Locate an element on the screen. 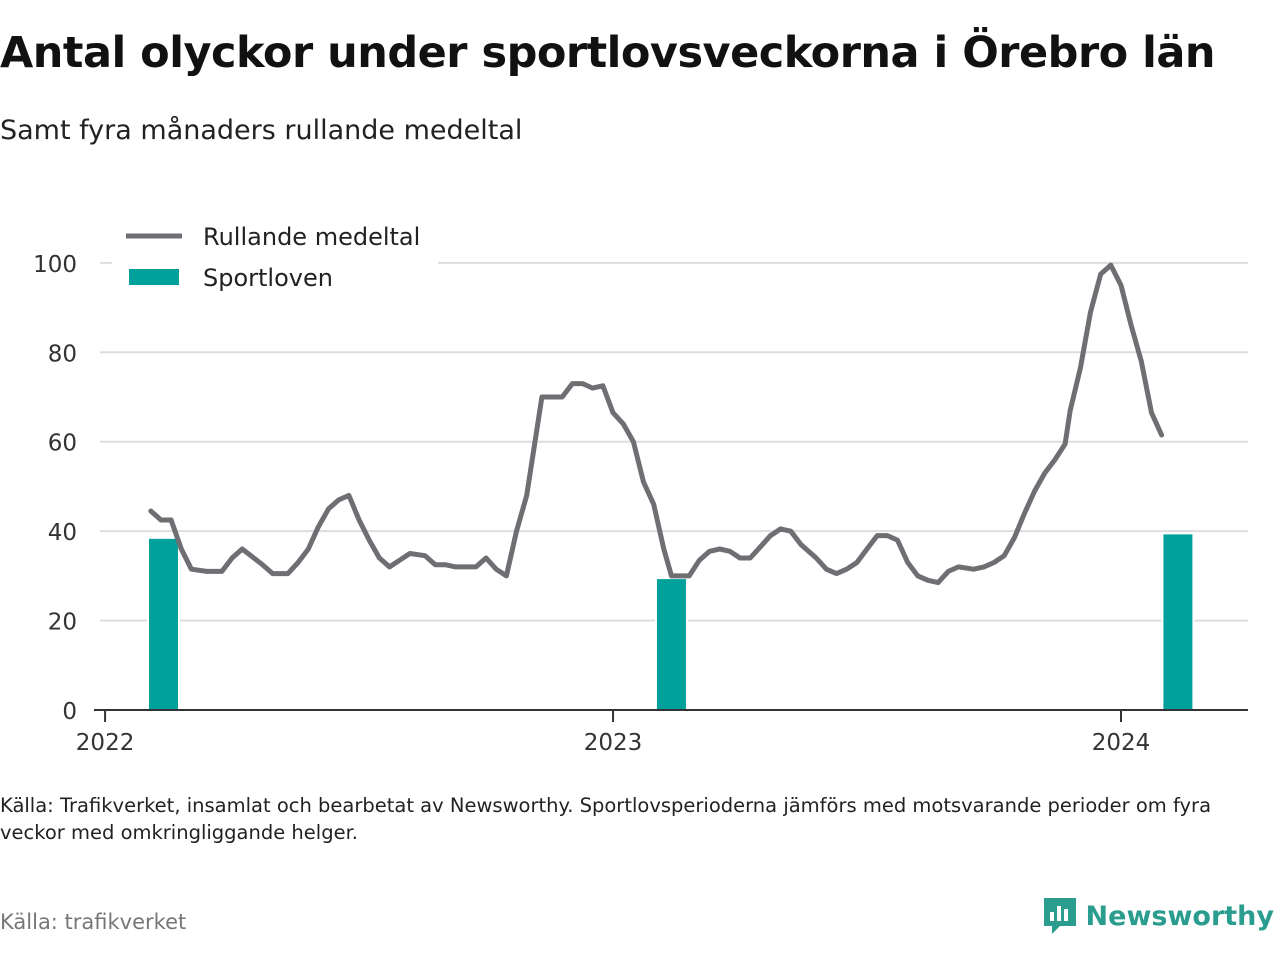  x-tick-label: 2024 is located at coordinates (1121, 743).